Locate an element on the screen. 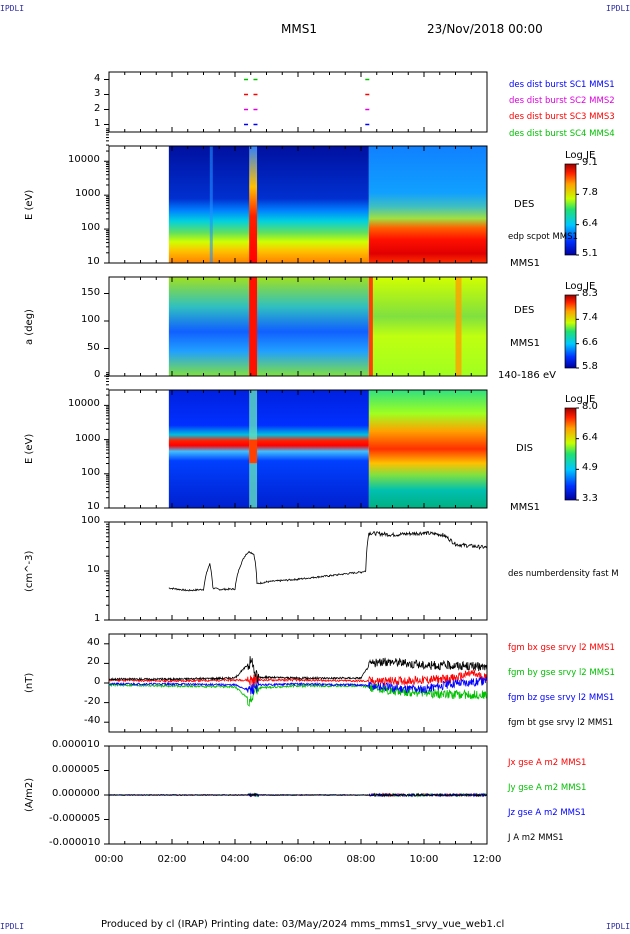 This screenshot has width=630, height=934. des-pitch-colorbar is located at coordinates (570, 331).